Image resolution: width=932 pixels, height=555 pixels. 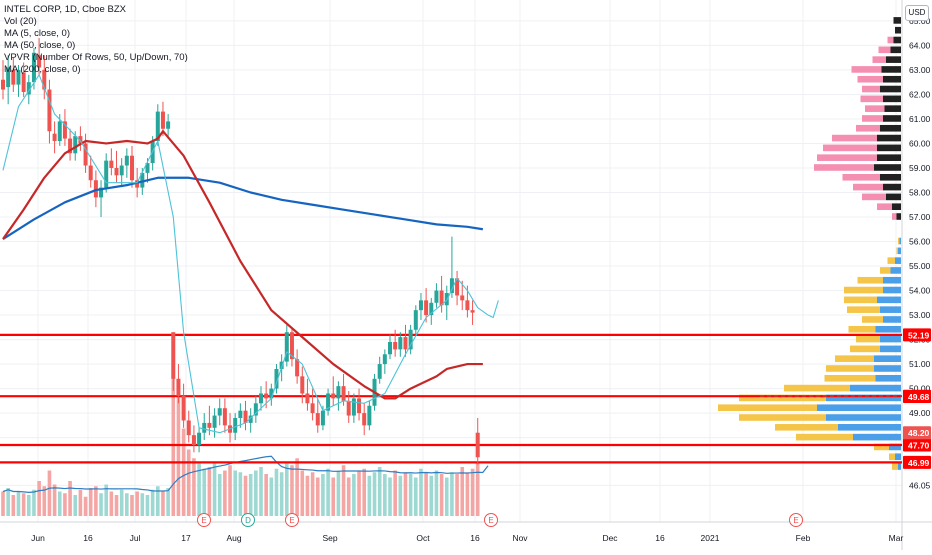 I want to click on time-tick-label: 2021, so click(x=710, y=538).